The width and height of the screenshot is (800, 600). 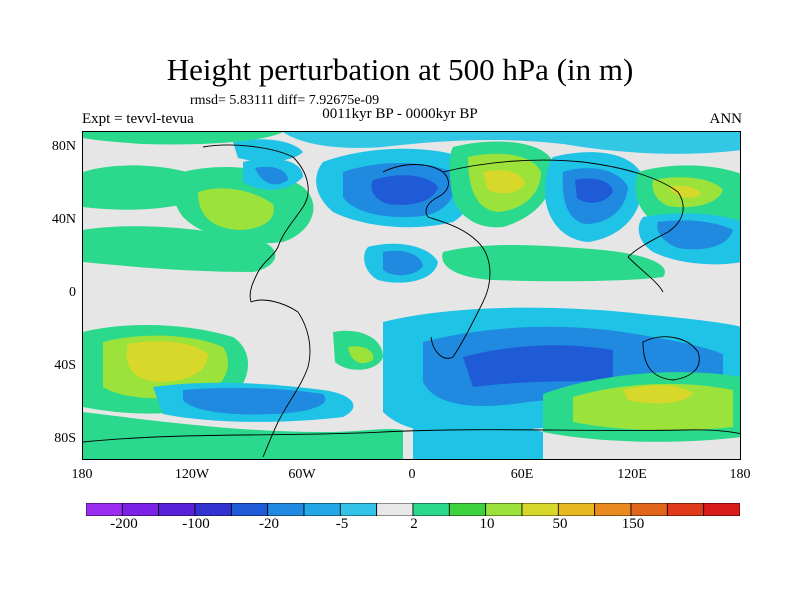 I want to click on colorbar-label: 10, so click(x=487, y=524).